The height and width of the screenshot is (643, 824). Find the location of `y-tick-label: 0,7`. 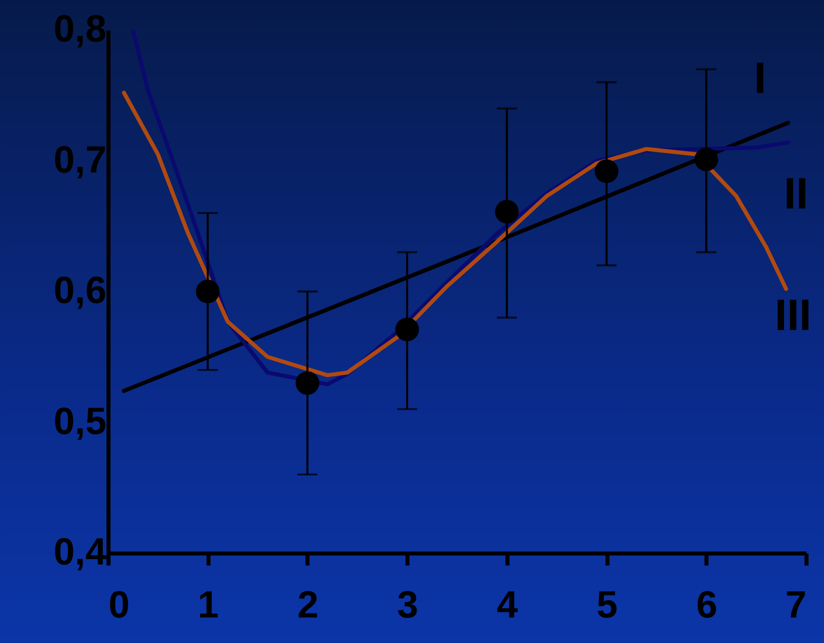

y-tick-label: 0,7 is located at coordinates (80, 160).